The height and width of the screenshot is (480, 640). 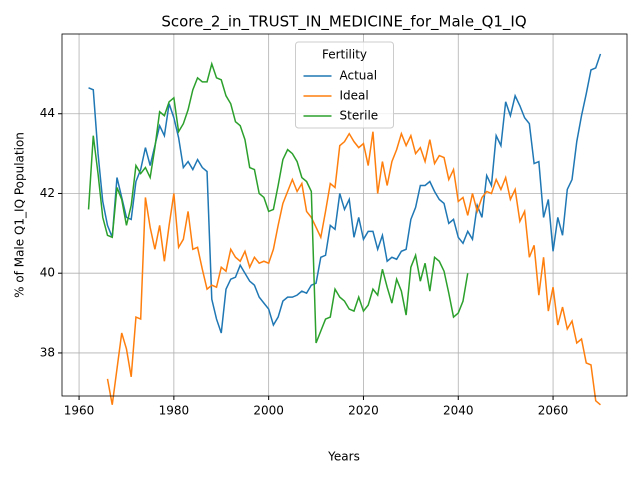 I want to click on legend-label: Actual, so click(x=359, y=76).